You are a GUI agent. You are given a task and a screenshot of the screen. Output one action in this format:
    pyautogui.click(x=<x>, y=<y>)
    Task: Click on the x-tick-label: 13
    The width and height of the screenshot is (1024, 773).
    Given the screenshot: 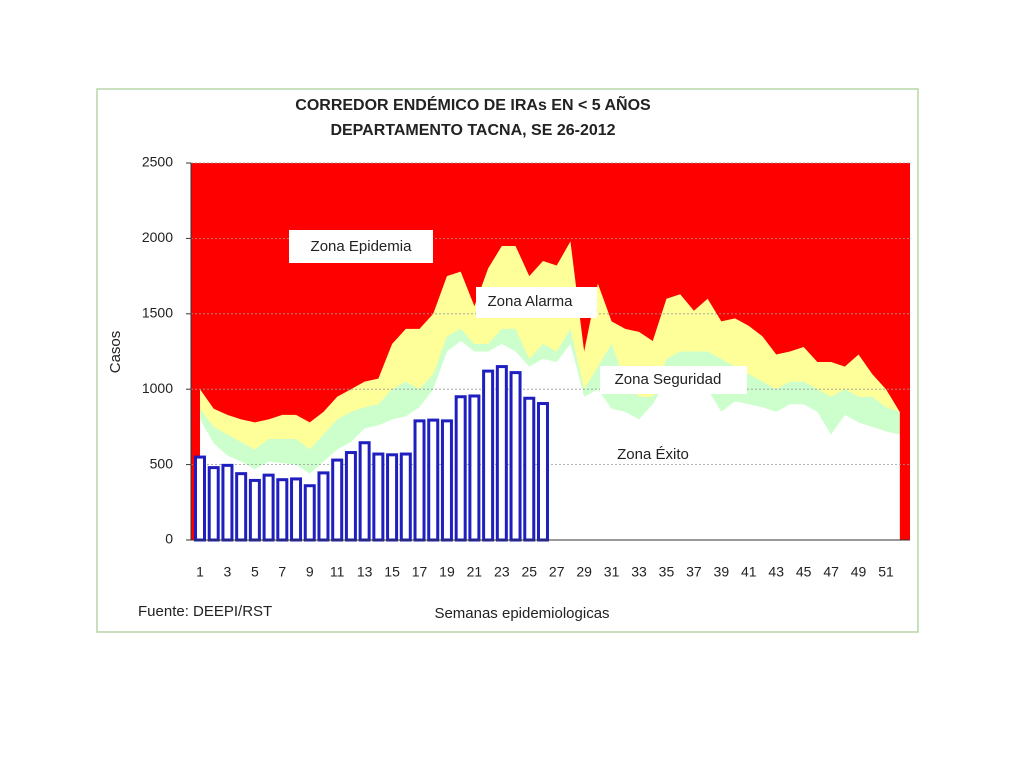 What is the action you would take?
    pyautogui.click(x=365, y=572)
    